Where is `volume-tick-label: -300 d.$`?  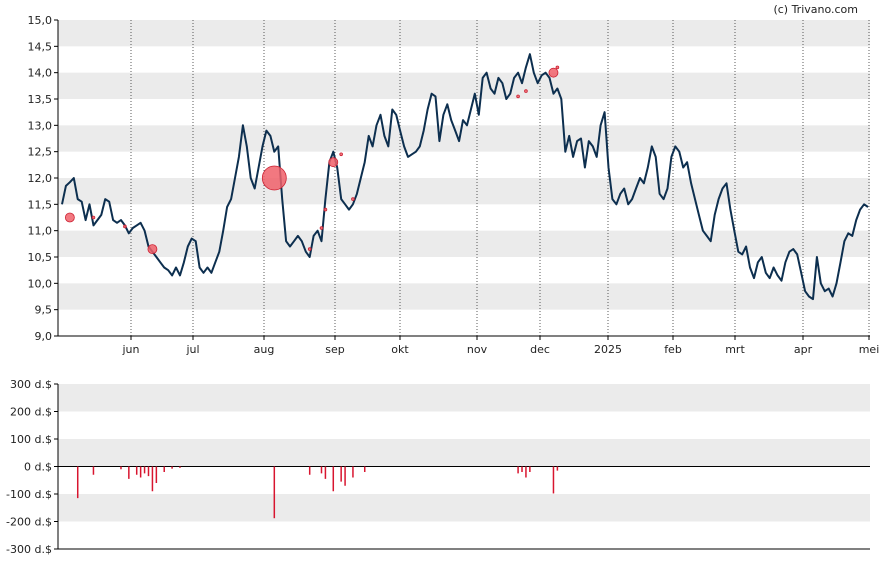
volume-tick-label: -300 d.$ is located at coordinates (29, 549).